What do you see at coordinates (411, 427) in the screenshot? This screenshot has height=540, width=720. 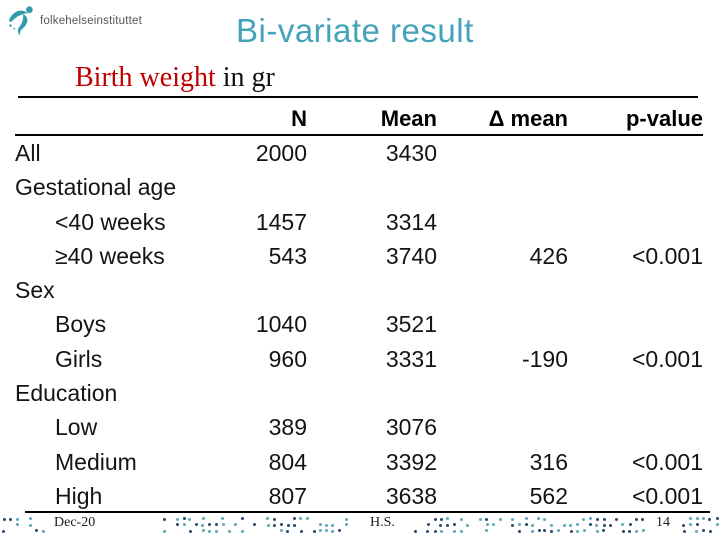 I see `cell-mean: 3076` at bounding box center [411, 427].